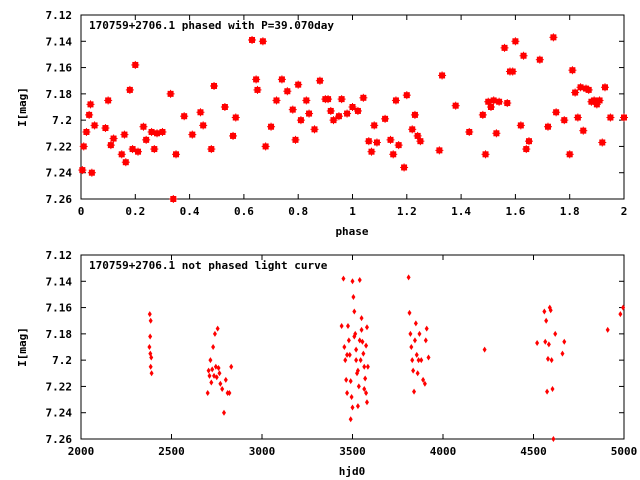 This screenshot has height=480, width=640. What do you see at coordinates (190, 211) in the screenshot?
I see `x-tick-label: 0.4` at bounding box center [190, 211].